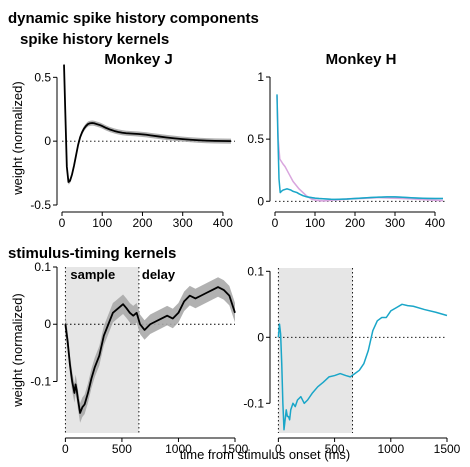 This screenshot has width=470, height=467. What do you see at coordinates (92, 274) in the screenshot?
I see `annotation-sample: sample` at bounding box center [92, 274].